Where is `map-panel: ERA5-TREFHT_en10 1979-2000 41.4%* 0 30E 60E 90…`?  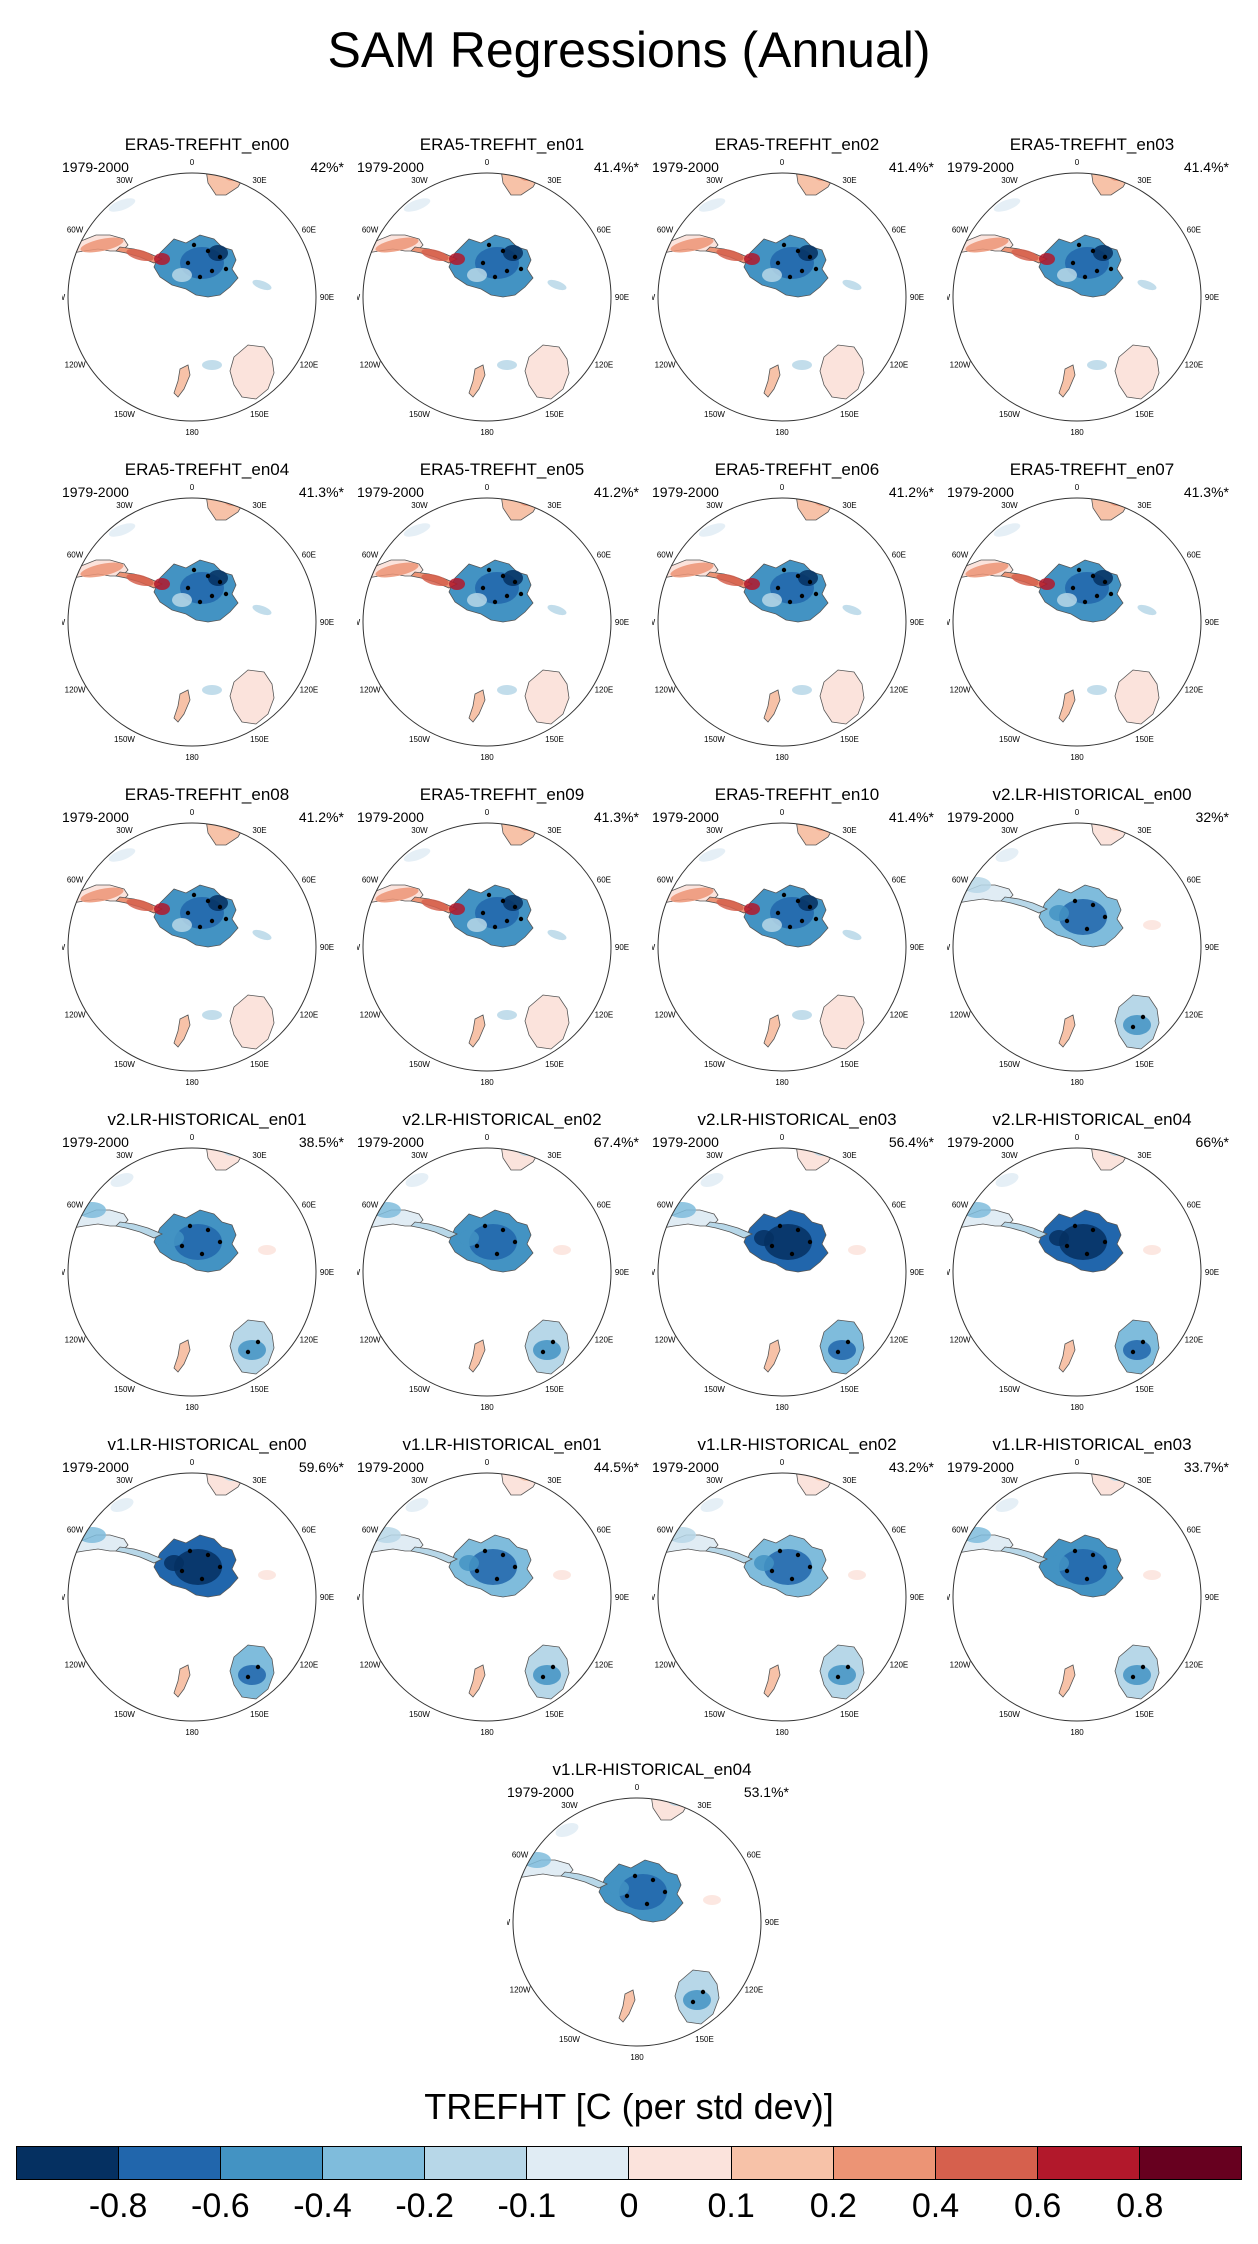 map-panel: ERA5-TREFHT_en10 1979-2000 41.4%* 0 30E 60E 90… is located at coordinates (802, 935).